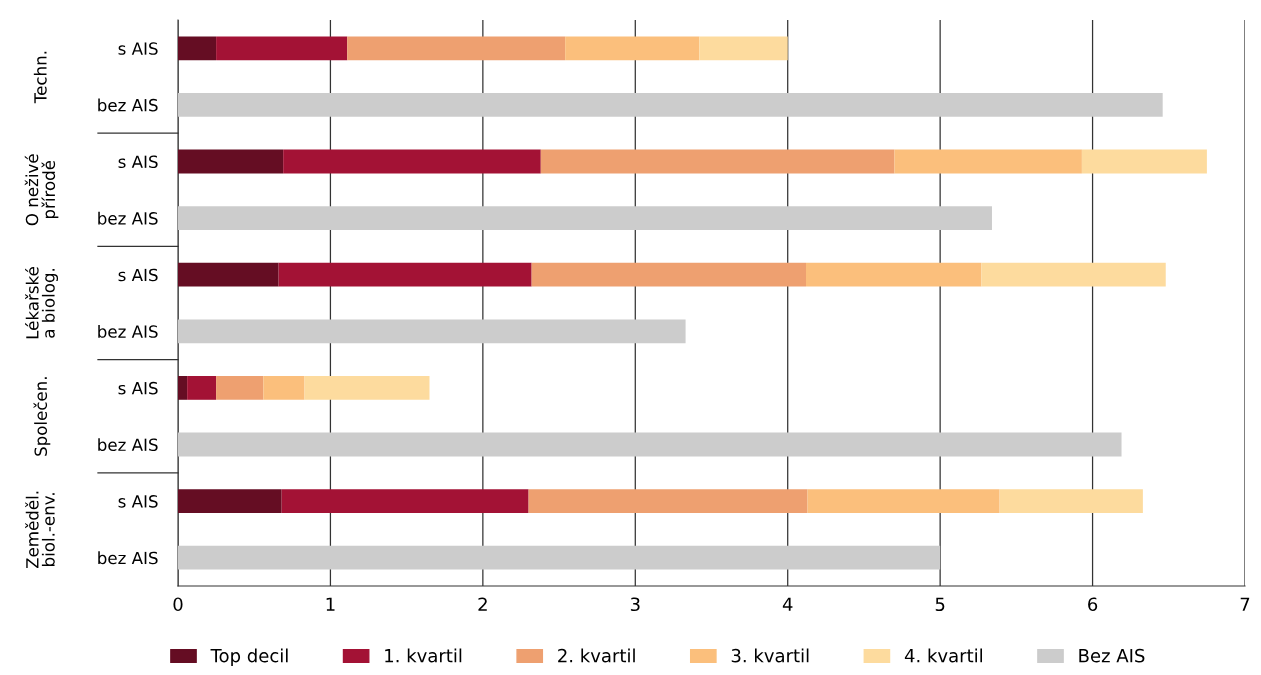 This screenshot has height=675, width=1261. Describe the element at coordinates (787, 604) in the screenshot. I see `x-tick-label: 4` at that location.